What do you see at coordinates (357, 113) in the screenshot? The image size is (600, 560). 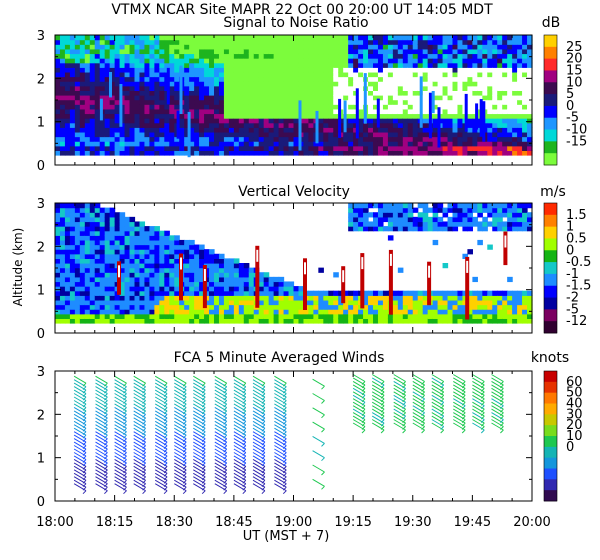 I see `snr-spike` at bounding box center [357, 113].